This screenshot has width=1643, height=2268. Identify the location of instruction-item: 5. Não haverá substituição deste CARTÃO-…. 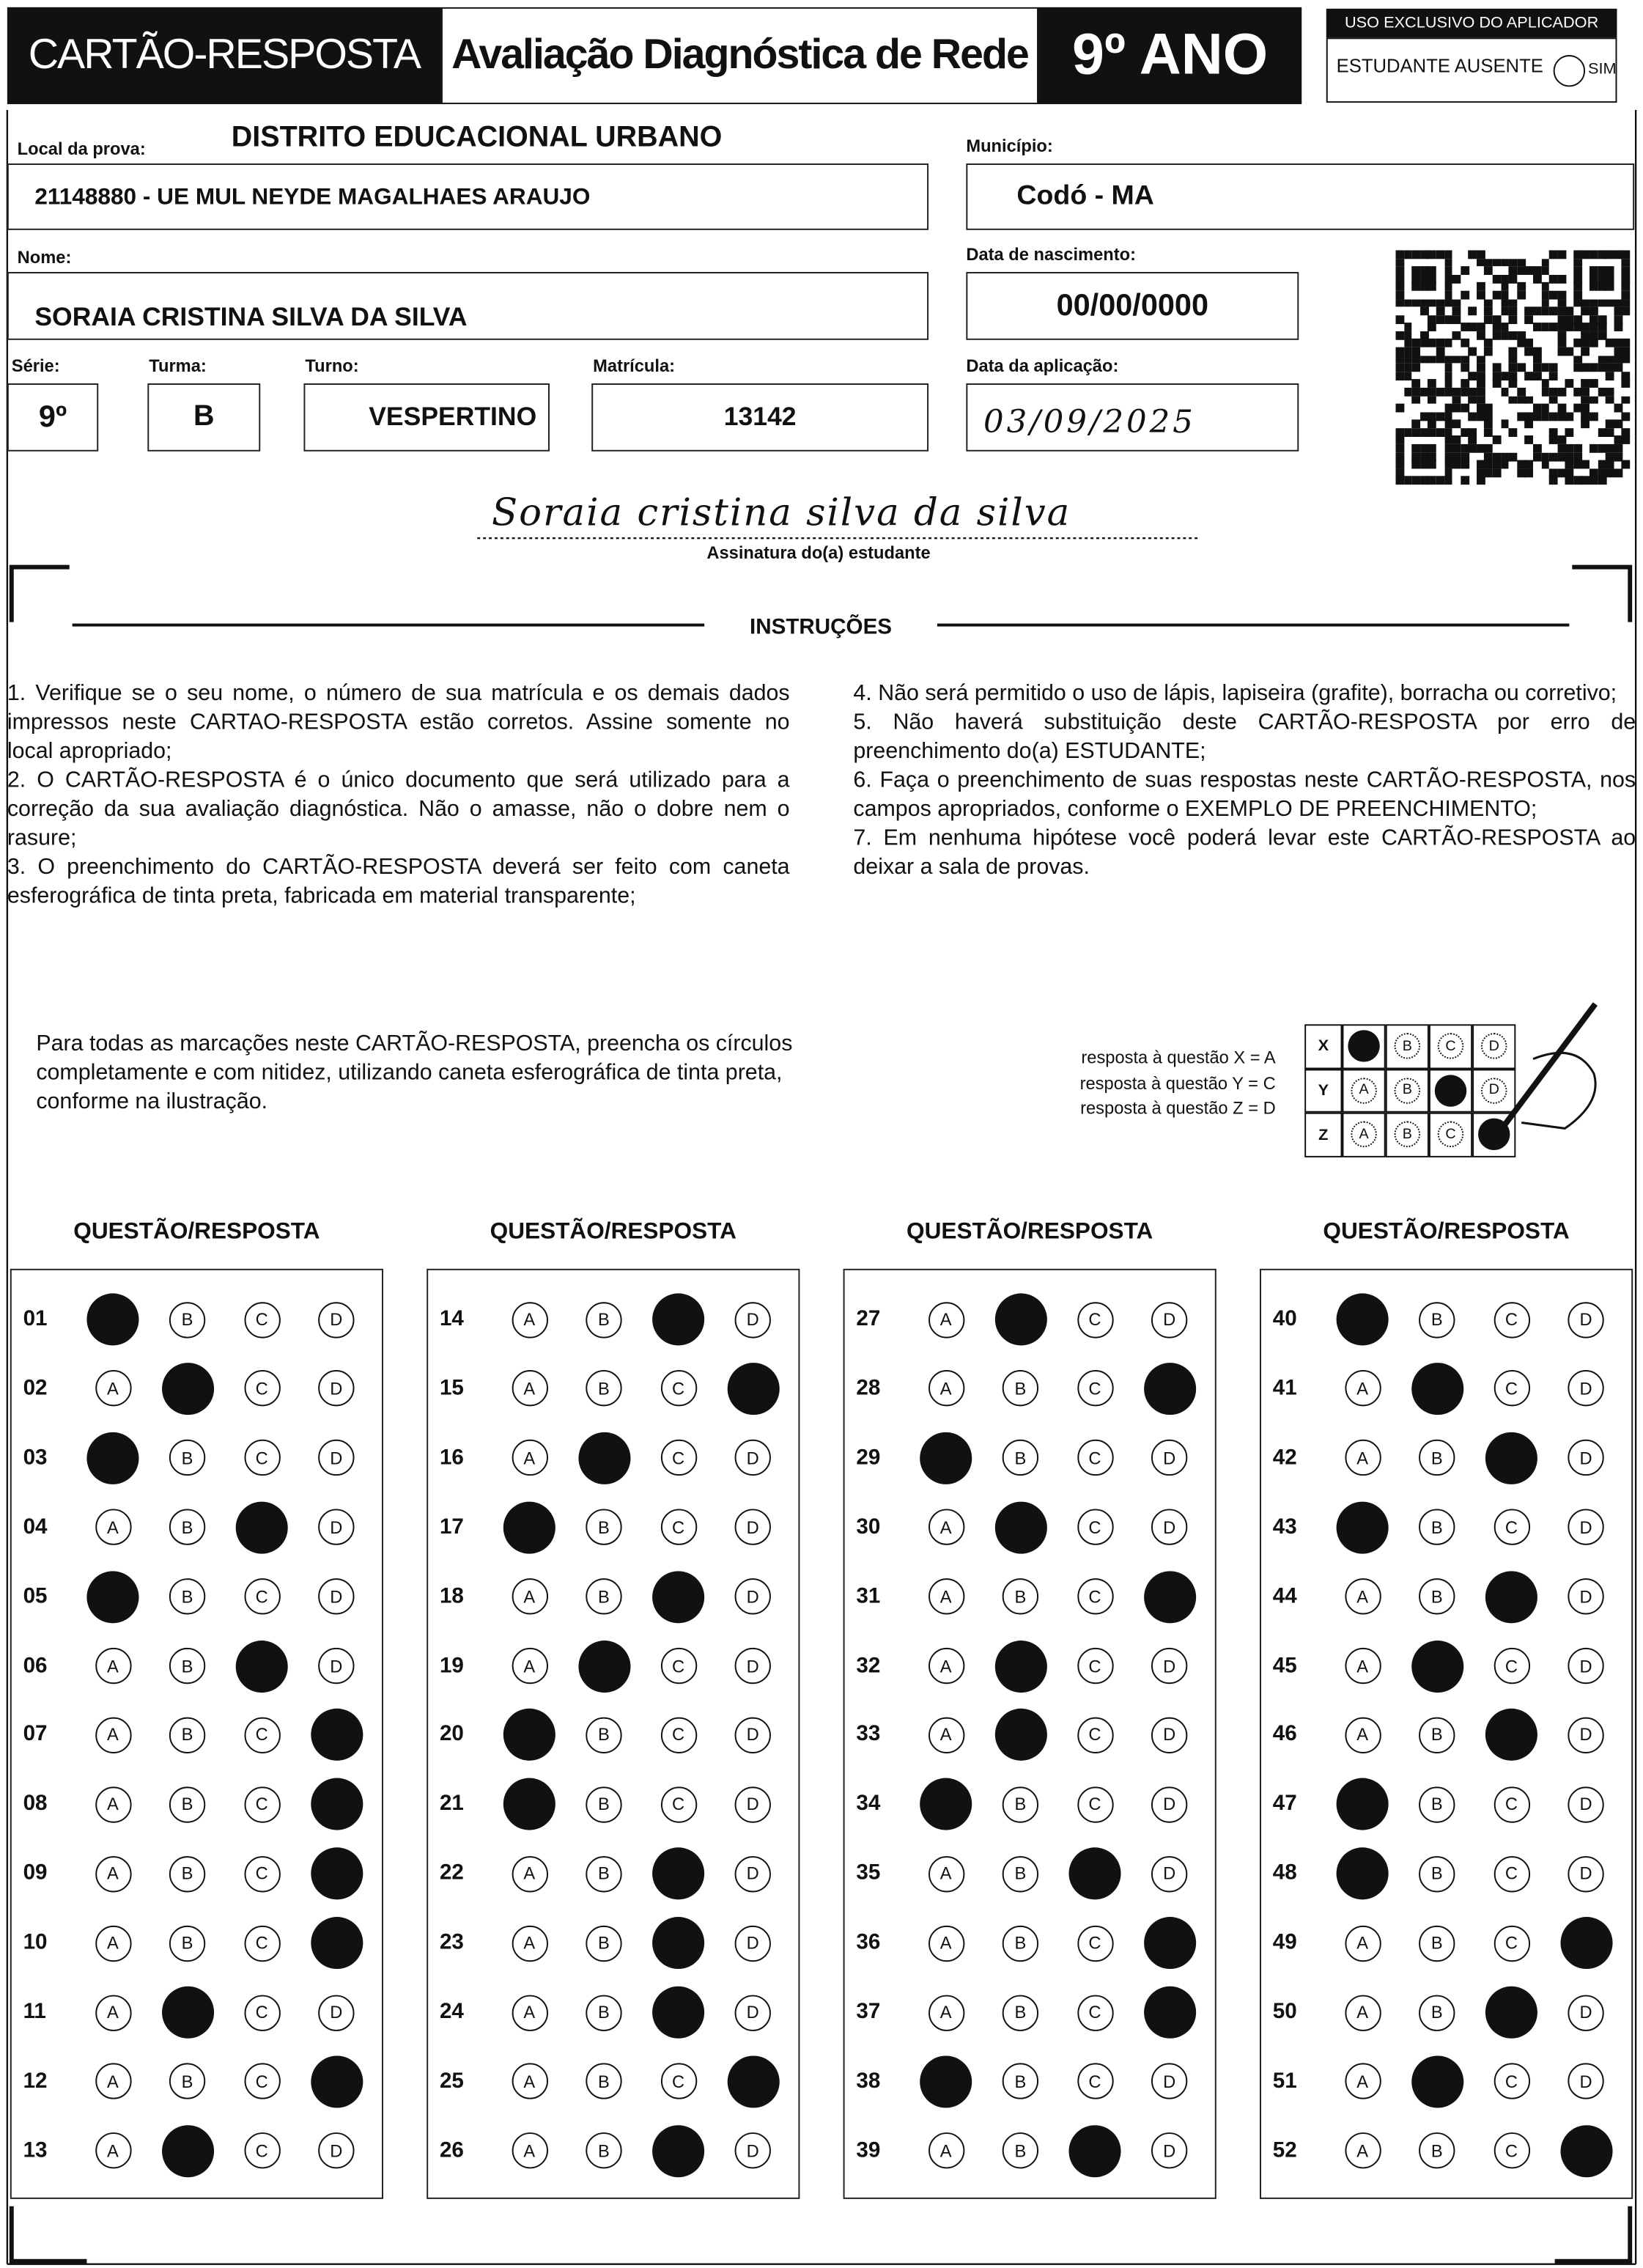
(1244, 737).